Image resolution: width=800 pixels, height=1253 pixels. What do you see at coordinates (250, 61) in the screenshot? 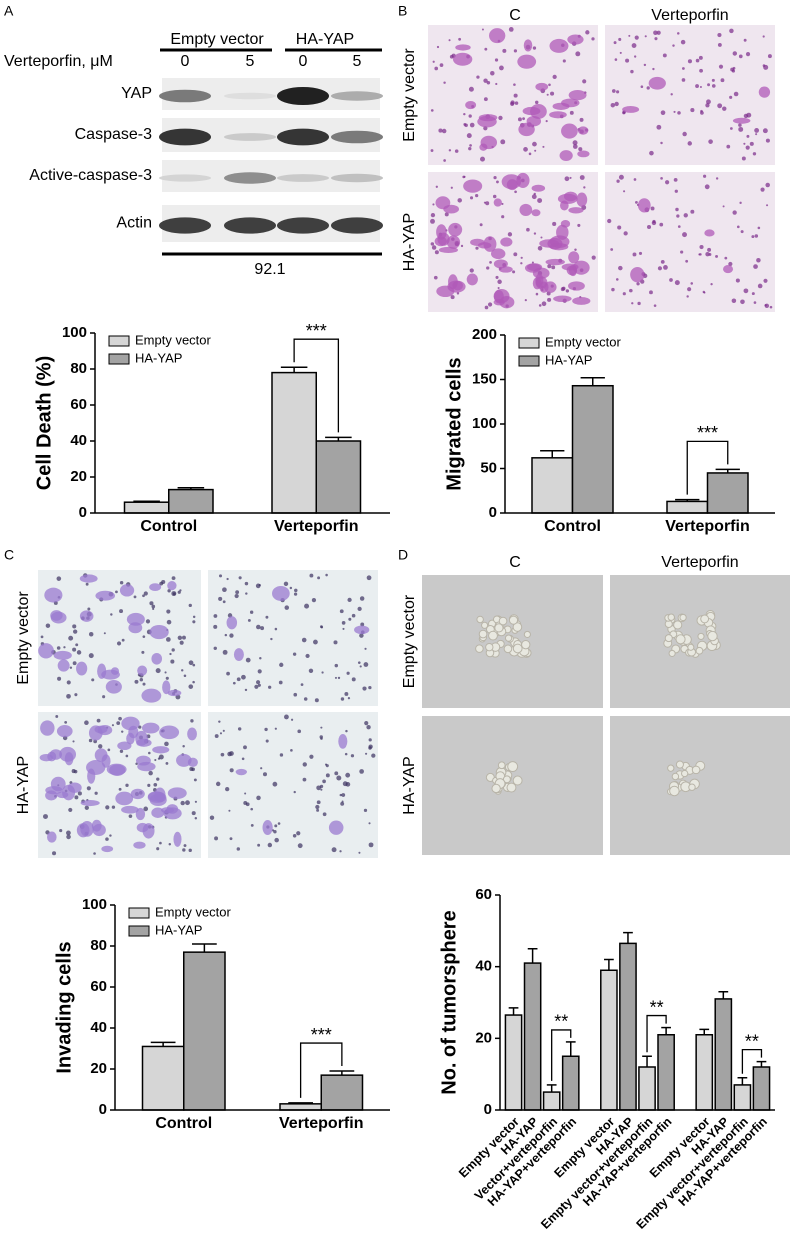
I see `dose: 5` at bounding box center [250, 61].